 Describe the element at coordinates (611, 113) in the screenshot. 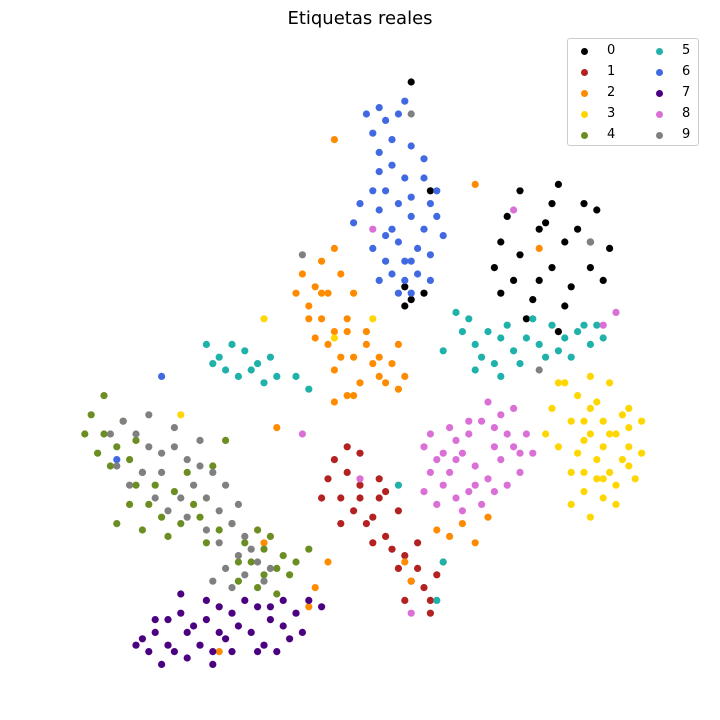

I see `legend-label: 3` at that location.